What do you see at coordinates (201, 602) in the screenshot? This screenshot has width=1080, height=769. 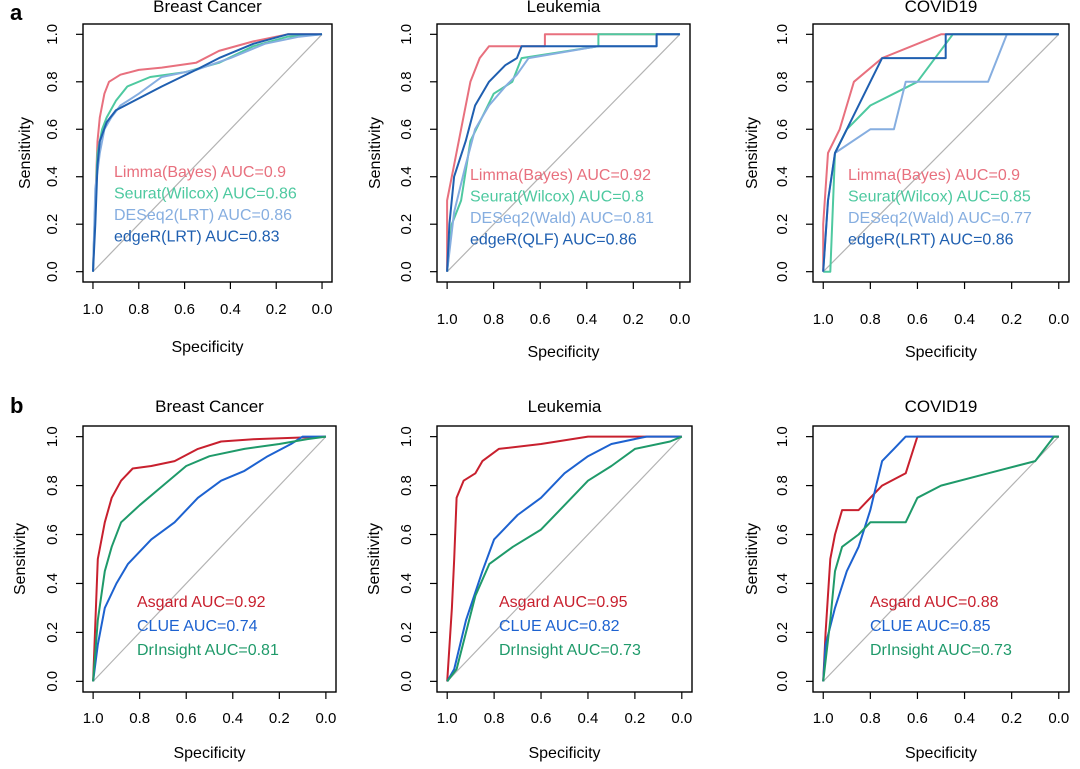 I see `legend-entry-asgard: Asgard AUC=0.92` at bounding box center [201, 602].